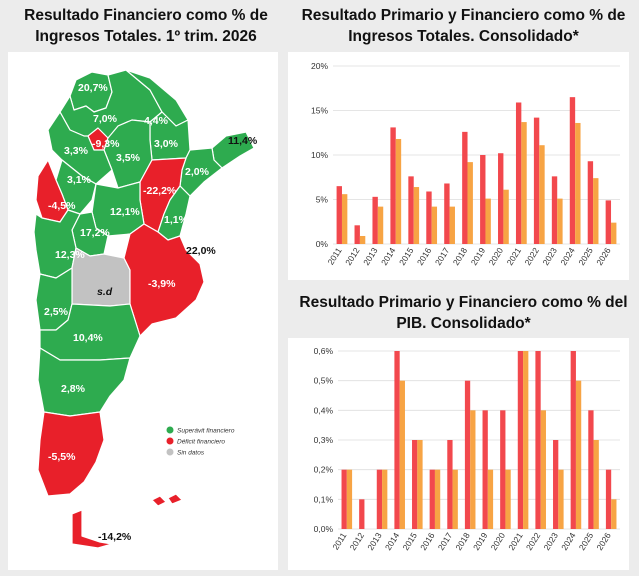 Image resolution: width=639 pixels, height=576 pixels. I want to click on label-catamarca: 3,3%, so click(76, 151).